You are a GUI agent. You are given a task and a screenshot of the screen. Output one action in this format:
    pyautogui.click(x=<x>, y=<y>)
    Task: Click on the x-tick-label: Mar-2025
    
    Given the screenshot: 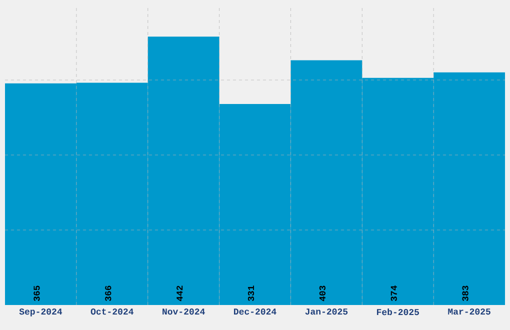 What is the action you would take?
    pyautogui.click(x=469, y=311)
    